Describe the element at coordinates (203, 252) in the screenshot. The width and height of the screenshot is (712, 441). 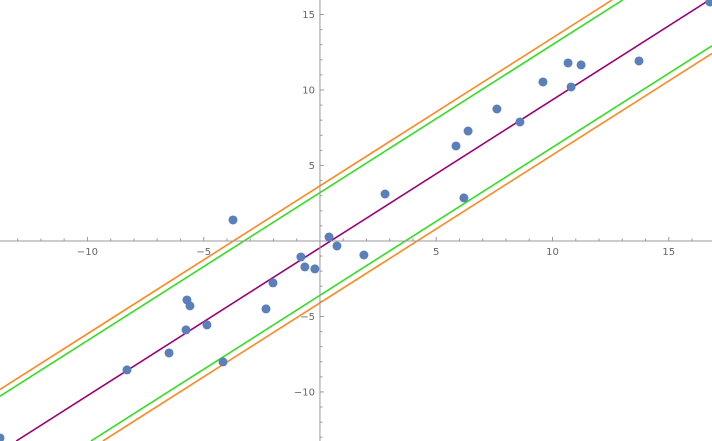
I see `x-tick-label: −5` at that location.